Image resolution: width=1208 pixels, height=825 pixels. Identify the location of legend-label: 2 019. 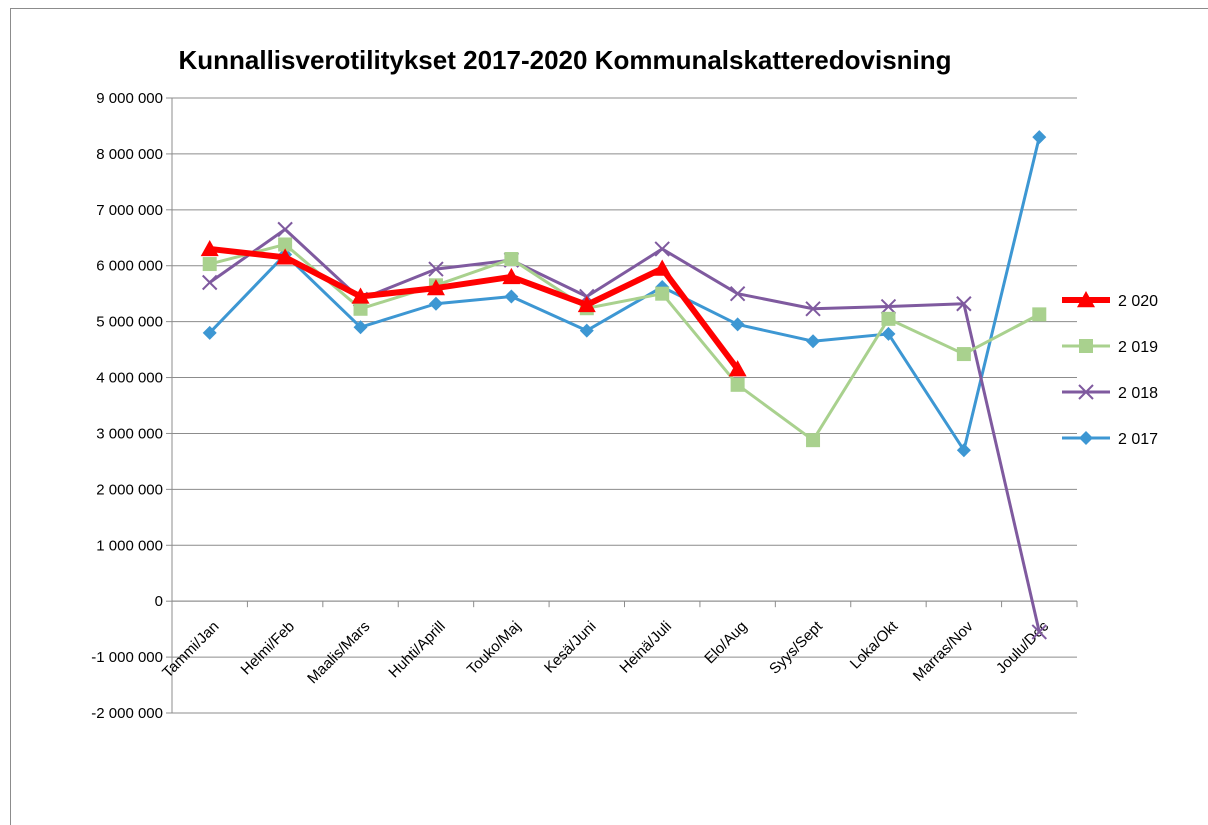
(1138, 347).